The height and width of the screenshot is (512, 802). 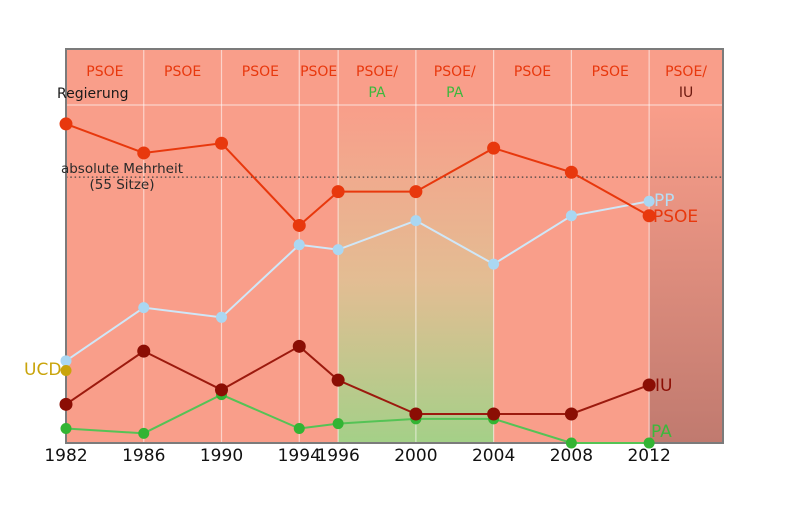 I want to click on government-band-psoe-iu, so click(x=686, y=274).